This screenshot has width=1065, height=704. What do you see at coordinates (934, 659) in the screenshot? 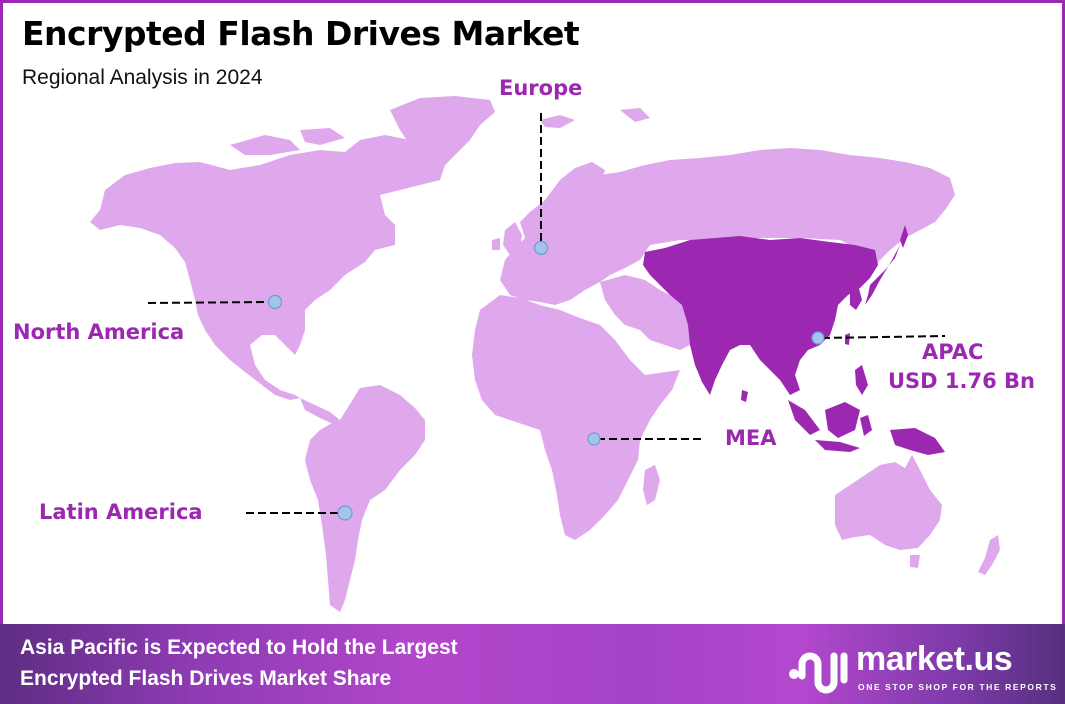
I see `logo-name: market.us` at bounding box center [934, 659].